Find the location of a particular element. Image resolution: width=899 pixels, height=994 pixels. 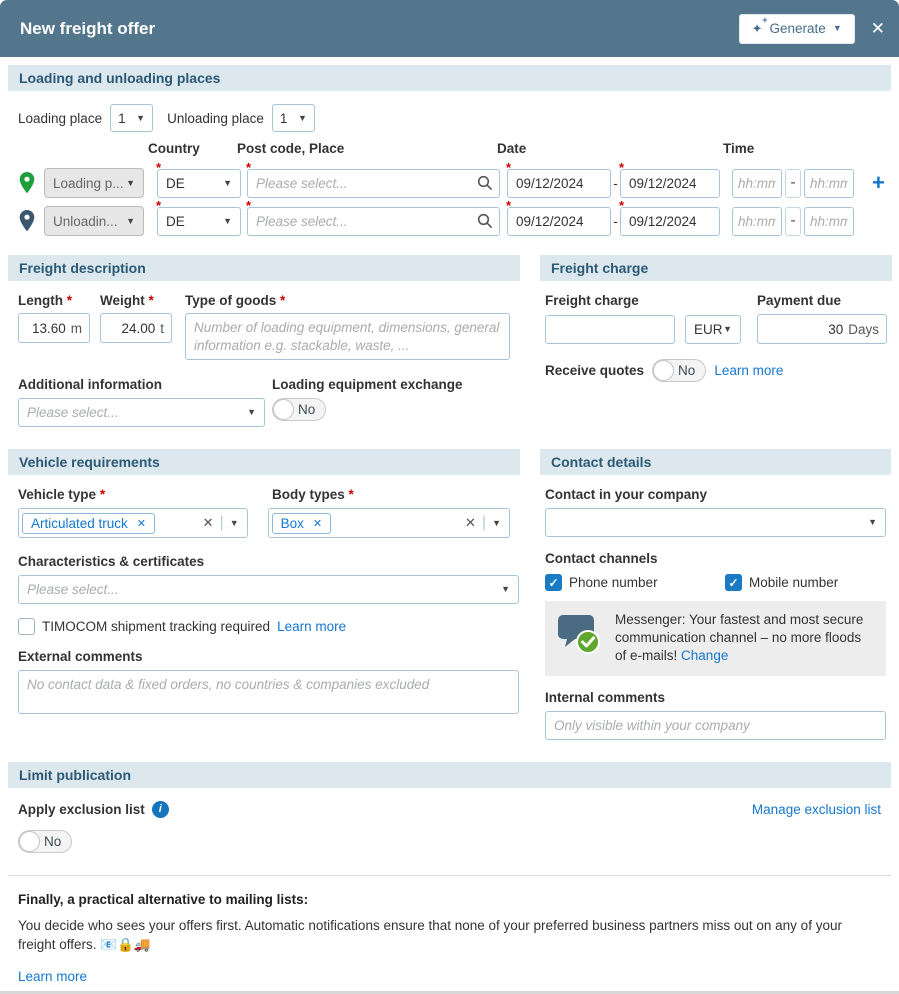

contact-company-select: ▼ is located at coordinates (715, 522).